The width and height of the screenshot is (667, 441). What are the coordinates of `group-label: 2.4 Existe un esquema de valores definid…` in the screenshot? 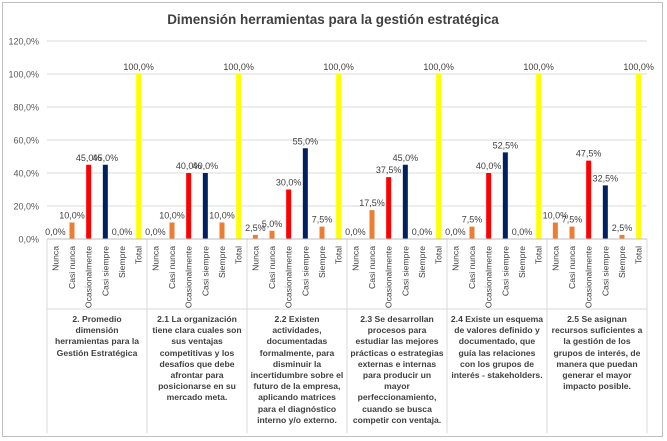 It's located at (497, 347).